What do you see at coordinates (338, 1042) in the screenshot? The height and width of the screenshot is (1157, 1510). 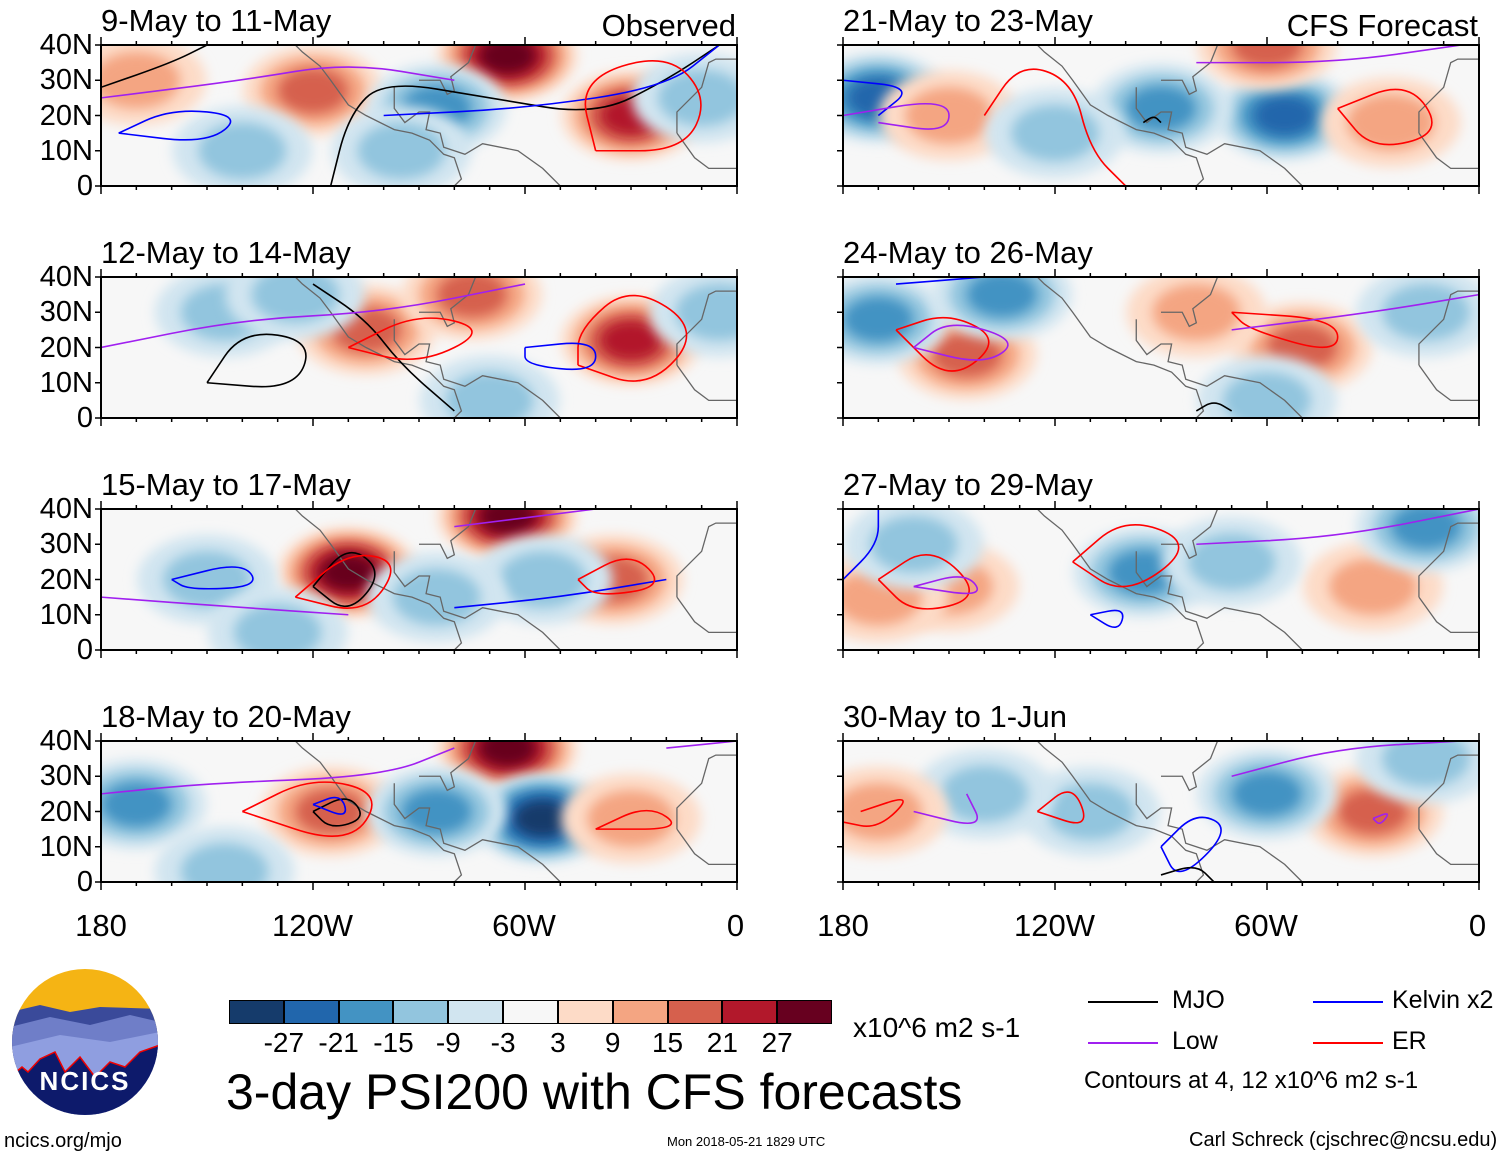 I see `colorbar-label: -21` at bounding box center [338, 1042].